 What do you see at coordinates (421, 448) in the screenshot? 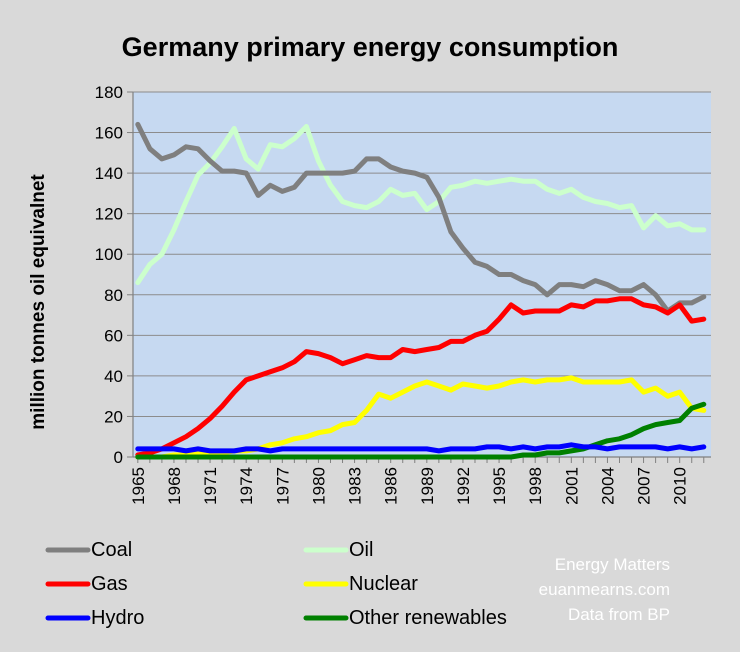
I see `series-line-hydro` at bounding box center [421, 448].